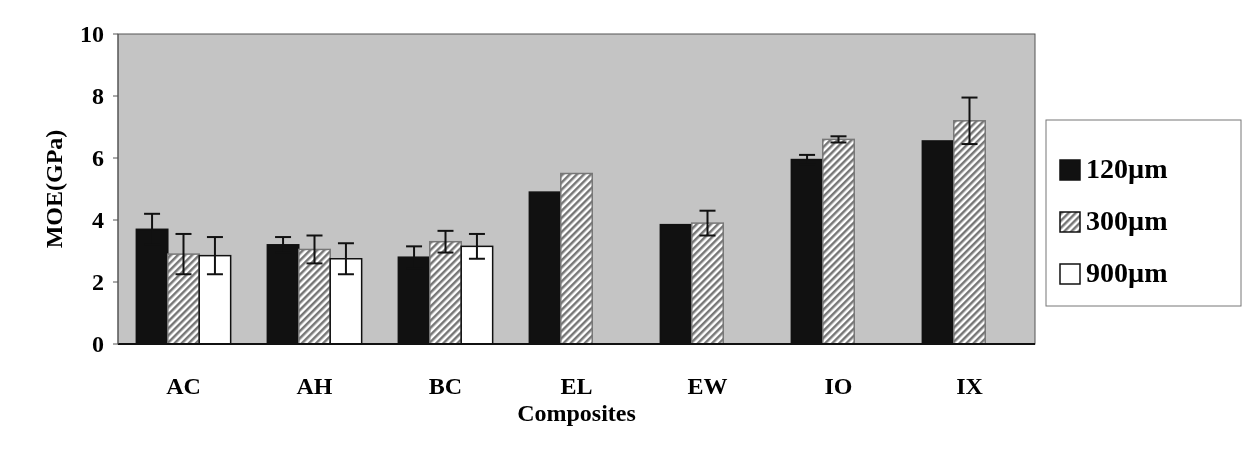 The height and width of the screenshot is (455, 1259). What do you see at coordinates (970, 386) in the screenshot?
I see `x-tick-label: IX` at bounding box center [970, 386].